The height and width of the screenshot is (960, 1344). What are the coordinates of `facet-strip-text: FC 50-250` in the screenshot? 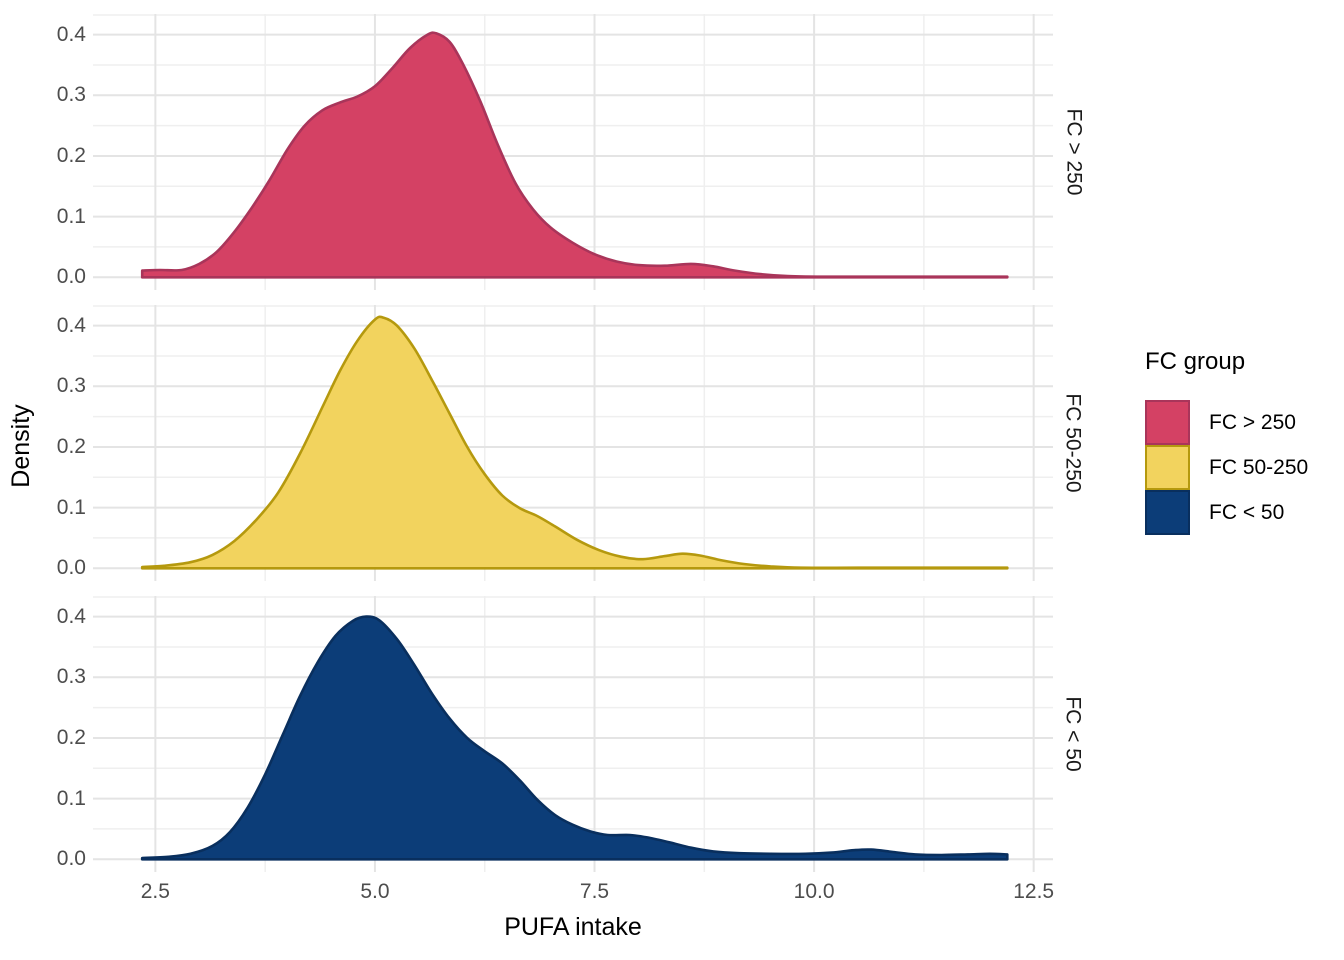 It's located at (1073, 443).